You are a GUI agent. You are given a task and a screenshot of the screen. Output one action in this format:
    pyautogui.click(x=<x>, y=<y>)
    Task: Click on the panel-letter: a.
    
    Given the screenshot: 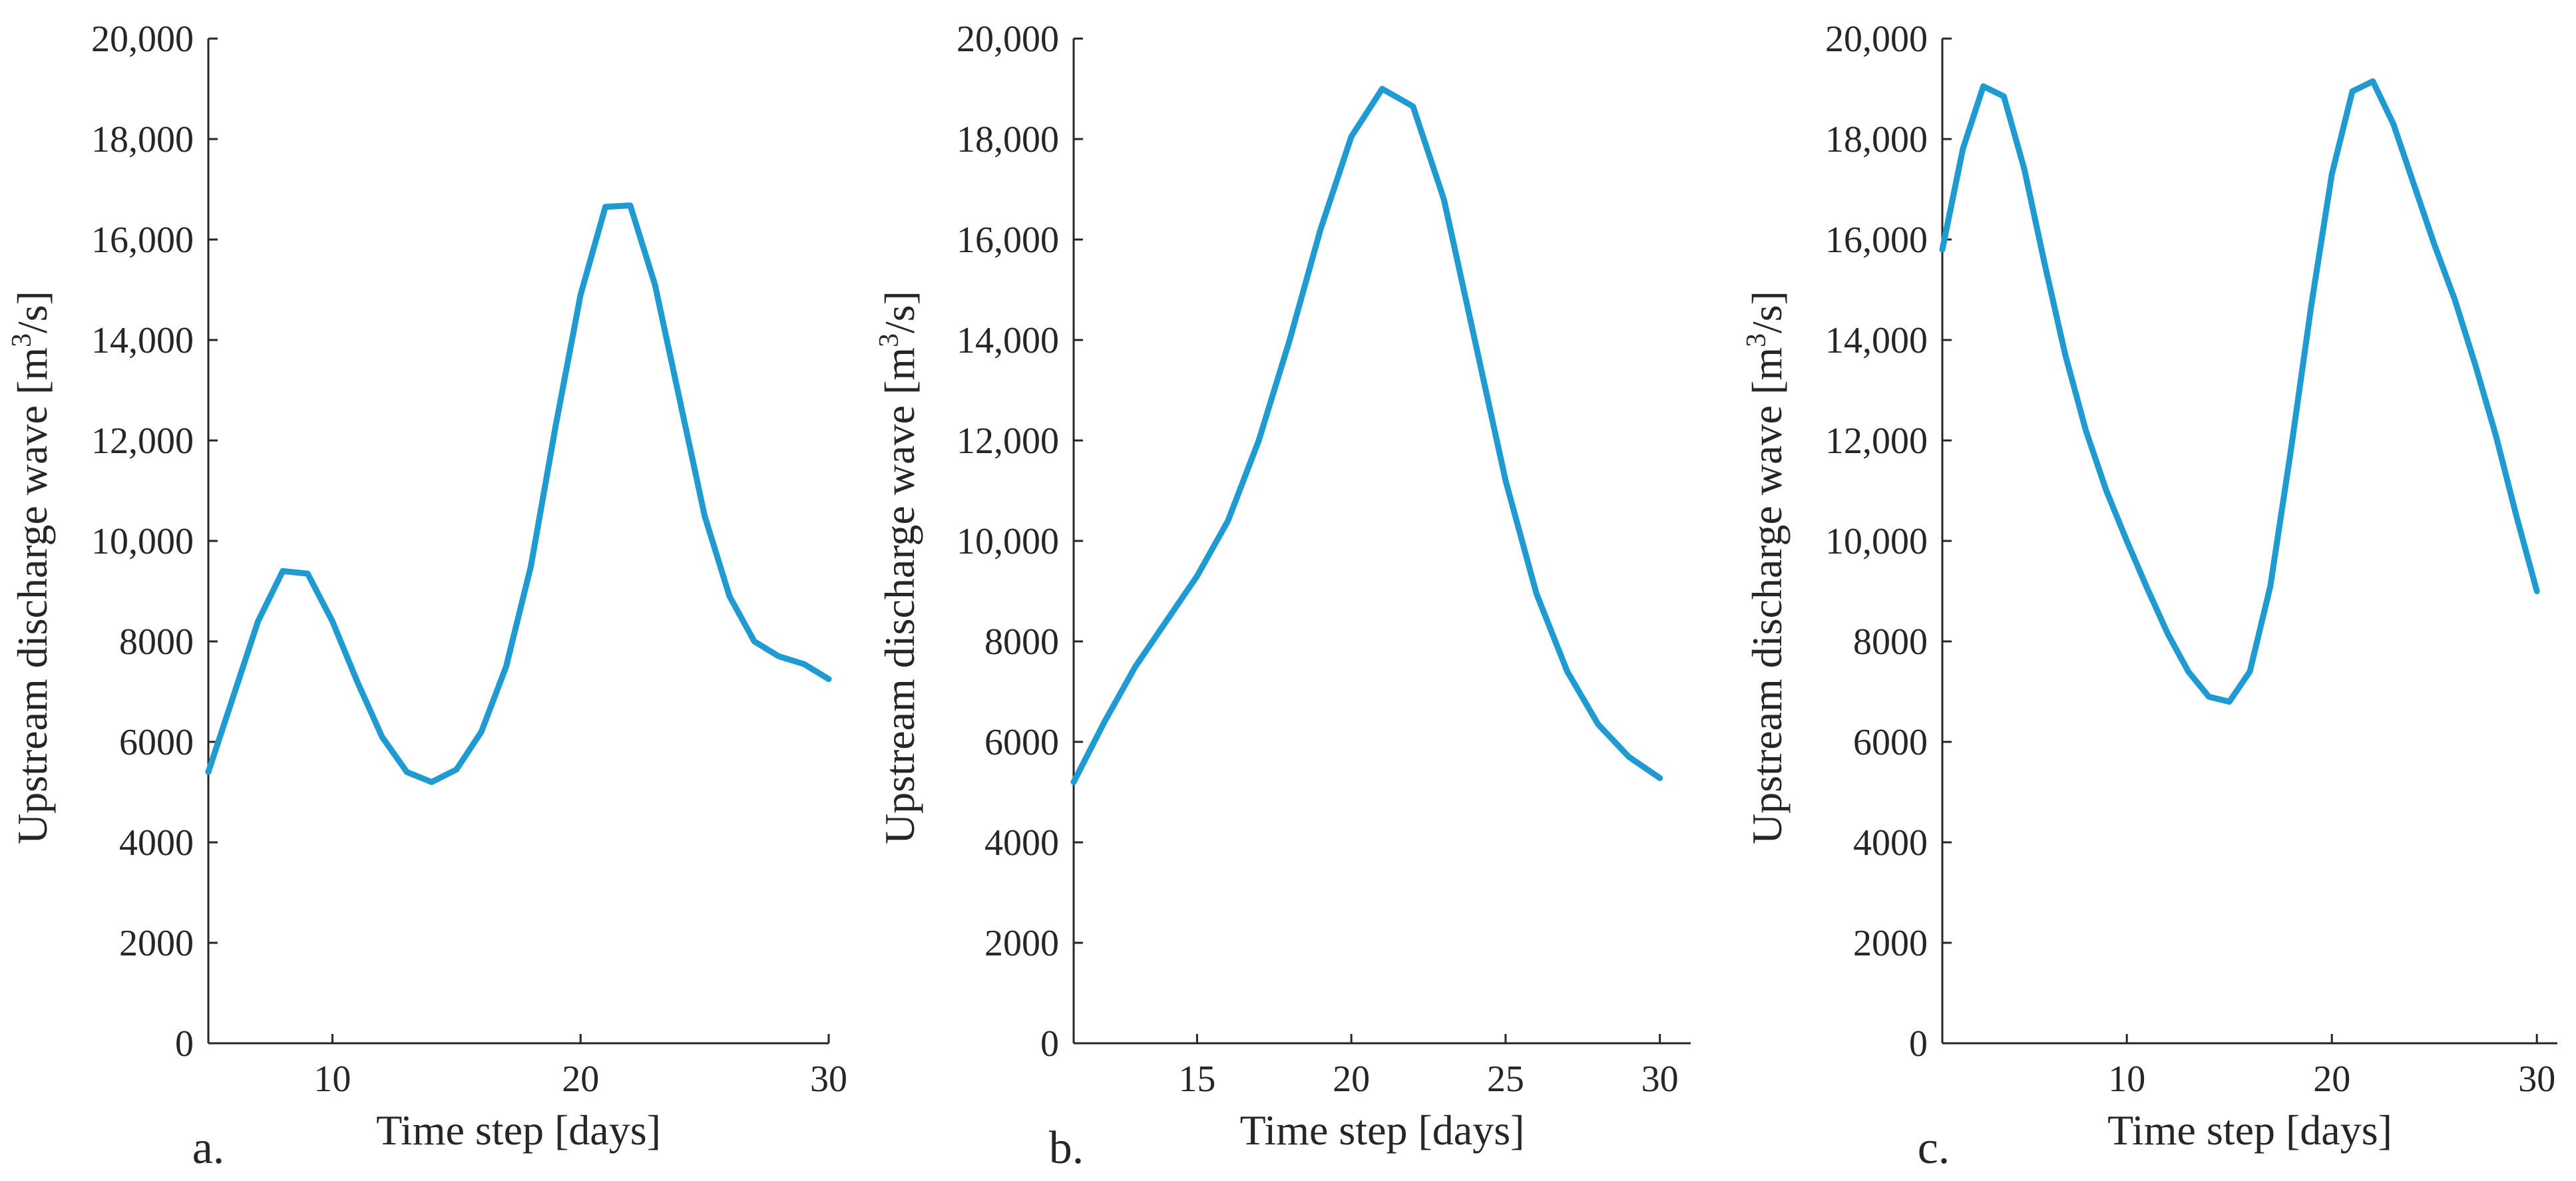 What is the action you would take?
    pyautogui.click(x=208, y=1148)
    